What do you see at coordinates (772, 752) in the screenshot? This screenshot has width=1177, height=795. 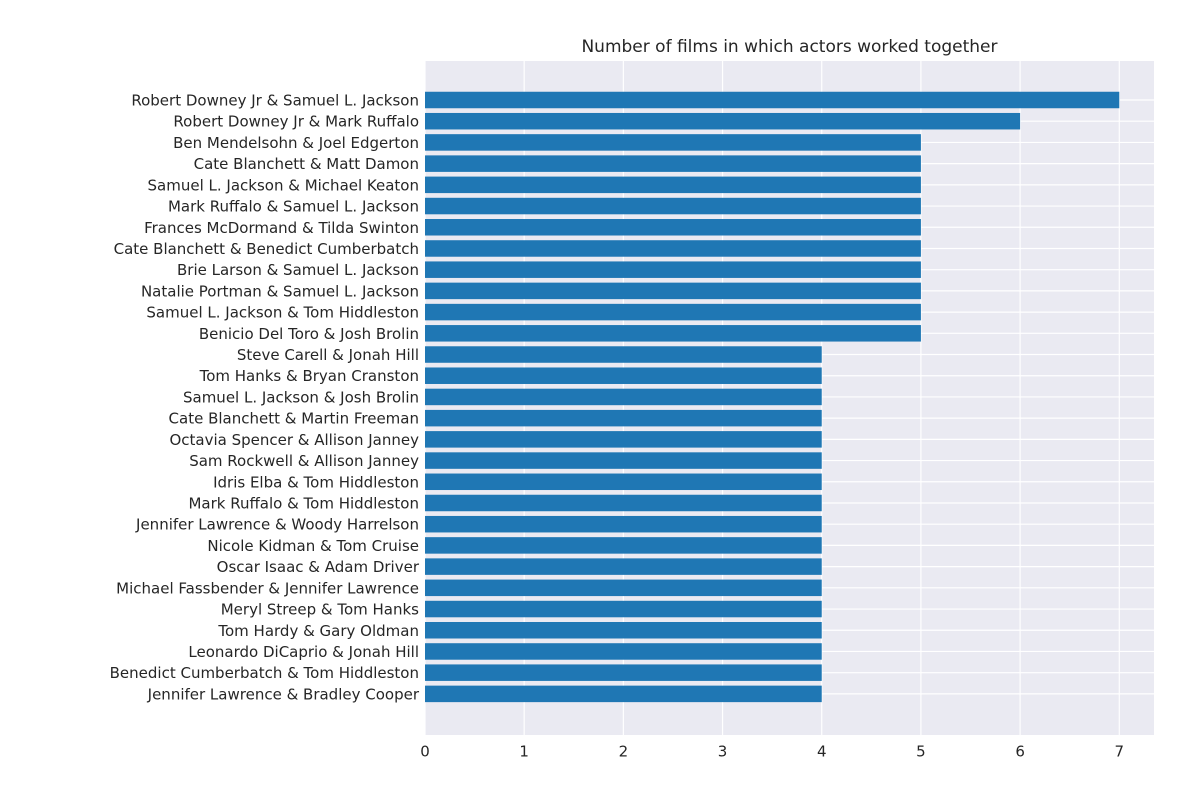 I see `x-tick-labels: 0 1 2 3 4 5 6 7` at bounding box center [772, 752].